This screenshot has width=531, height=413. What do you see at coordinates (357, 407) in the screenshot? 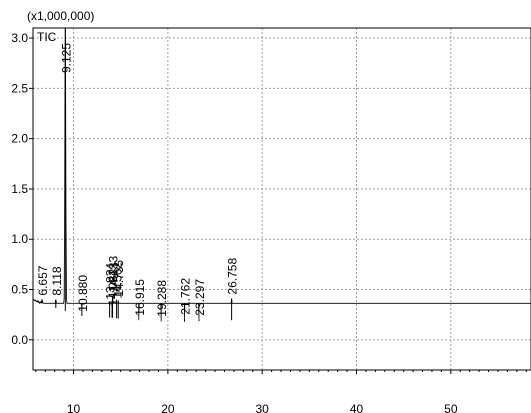
I see `x-tick-label: 40` at bounding box center [357, 407].